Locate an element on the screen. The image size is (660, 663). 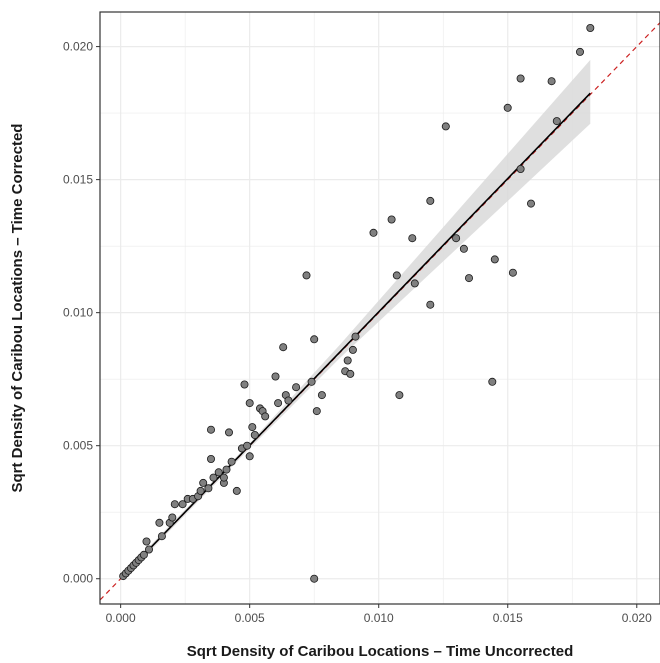
y-tick-label: 0.000 is located at coordinates (78, 579).